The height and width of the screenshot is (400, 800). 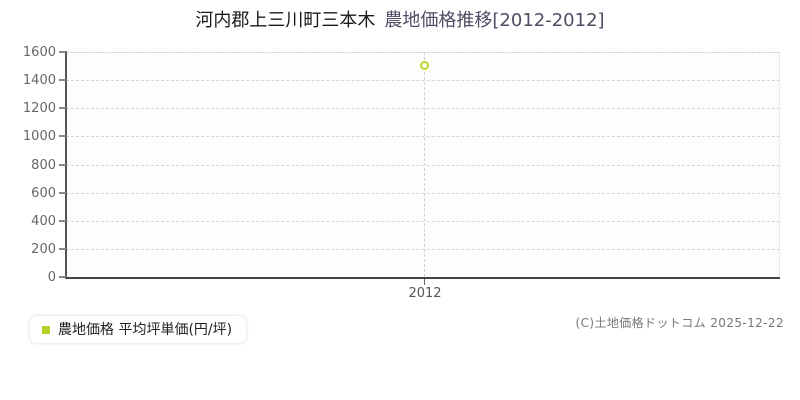 I want to click on y-tick-label-1200: 1200, so click(x=39, y=108).